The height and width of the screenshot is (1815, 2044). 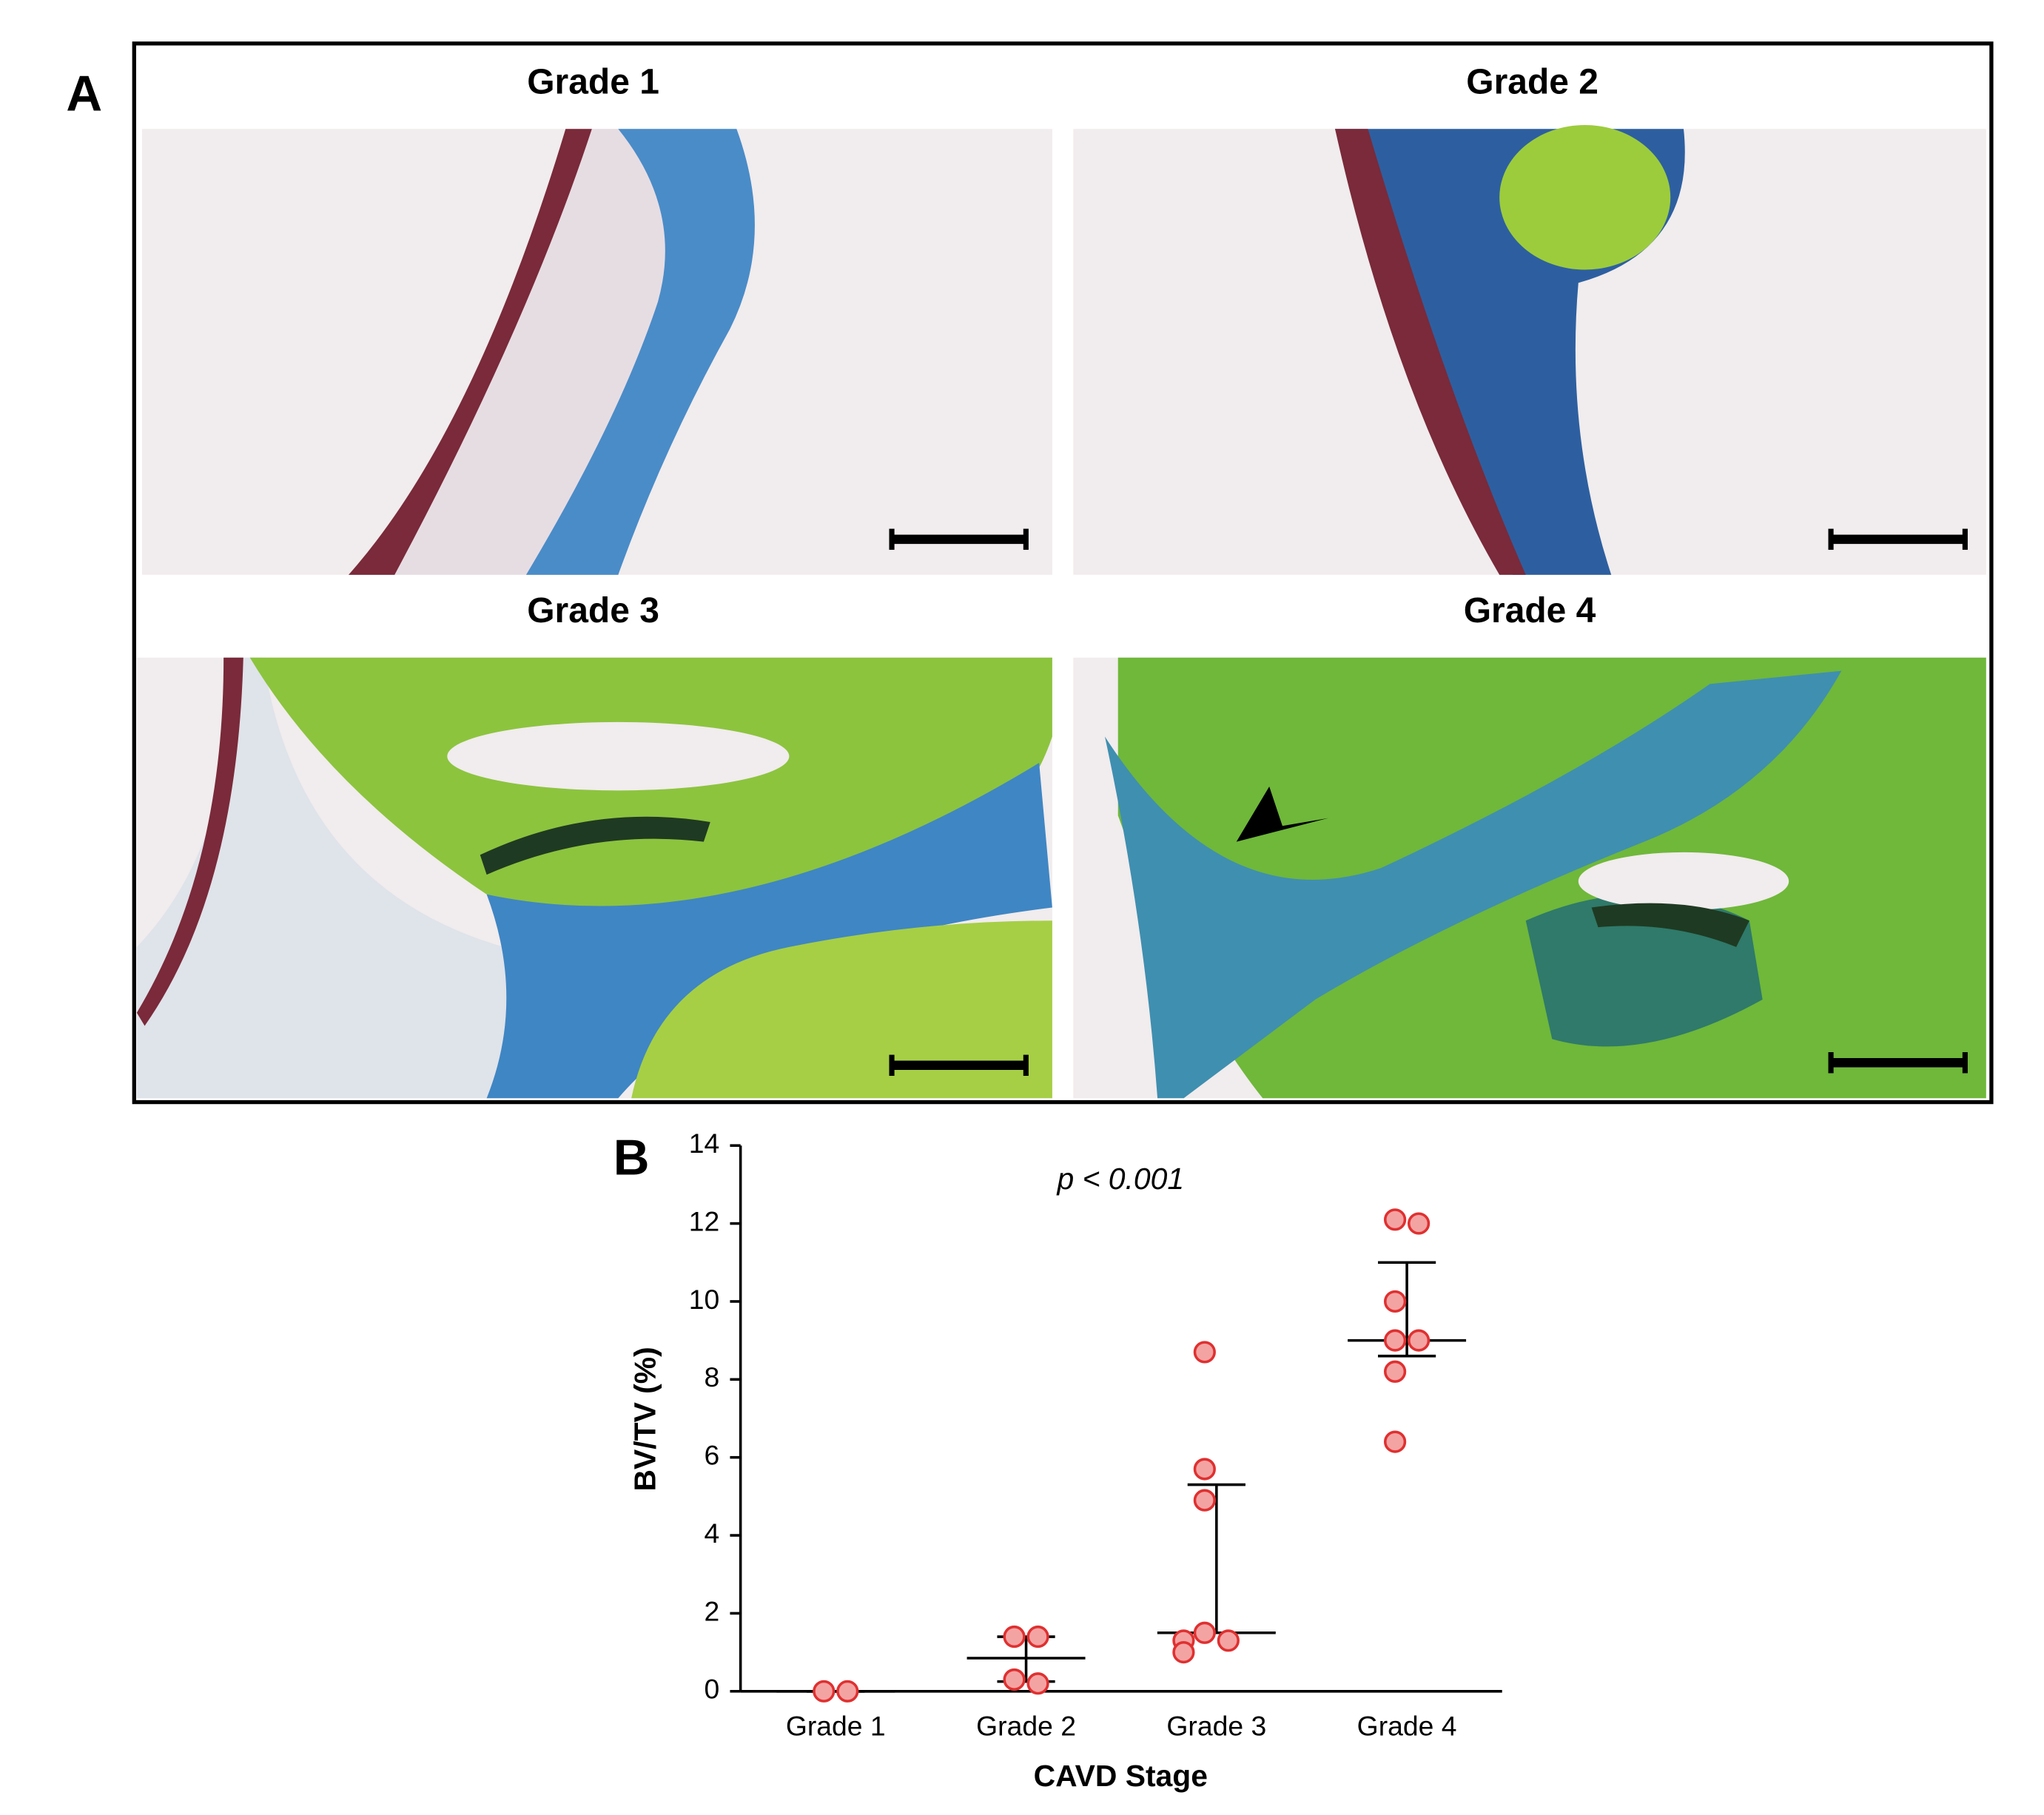 What do you see at coordinates (645, 1419) in the screenshot?
I see `y-axis-label: BV/TV (%)` at bounding box center [645, 1419].